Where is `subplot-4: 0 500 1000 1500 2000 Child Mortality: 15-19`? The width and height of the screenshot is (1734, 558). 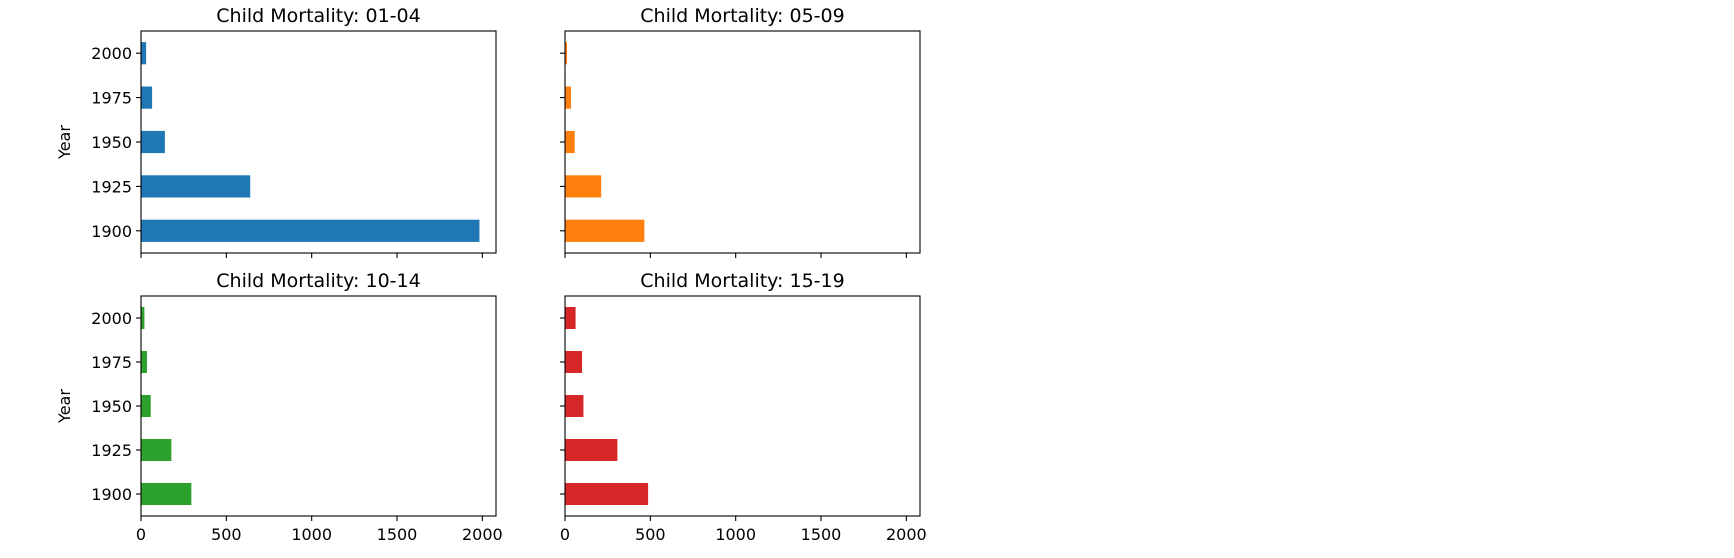
subplot-4: 0 500 1000 1500 2000 Child Mortality: 15-19 is located at coordinates (743, 407).